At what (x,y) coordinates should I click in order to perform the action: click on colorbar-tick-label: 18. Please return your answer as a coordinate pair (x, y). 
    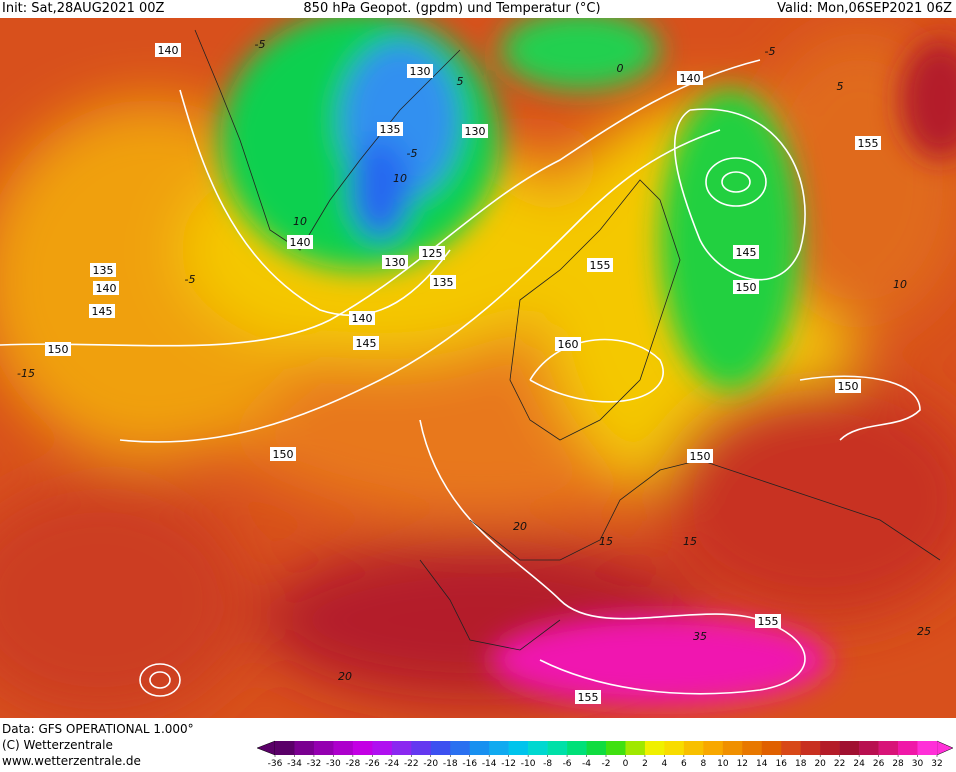
    Looking at the image, I should click on (801, 763).